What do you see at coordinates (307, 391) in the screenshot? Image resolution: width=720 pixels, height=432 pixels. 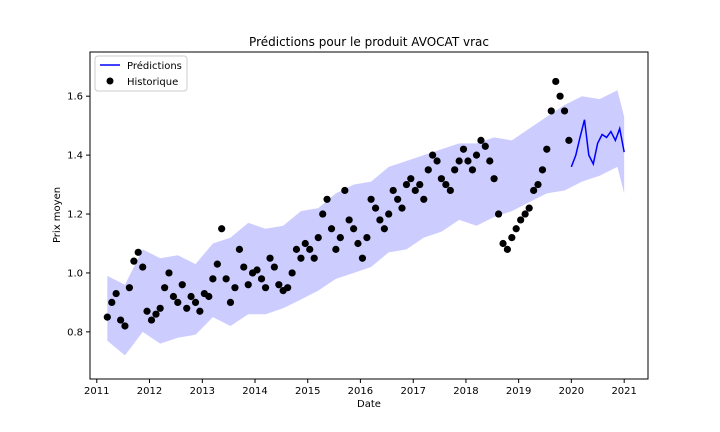 I see `x-tick-label: 2015` at bounding box center [307, 391].